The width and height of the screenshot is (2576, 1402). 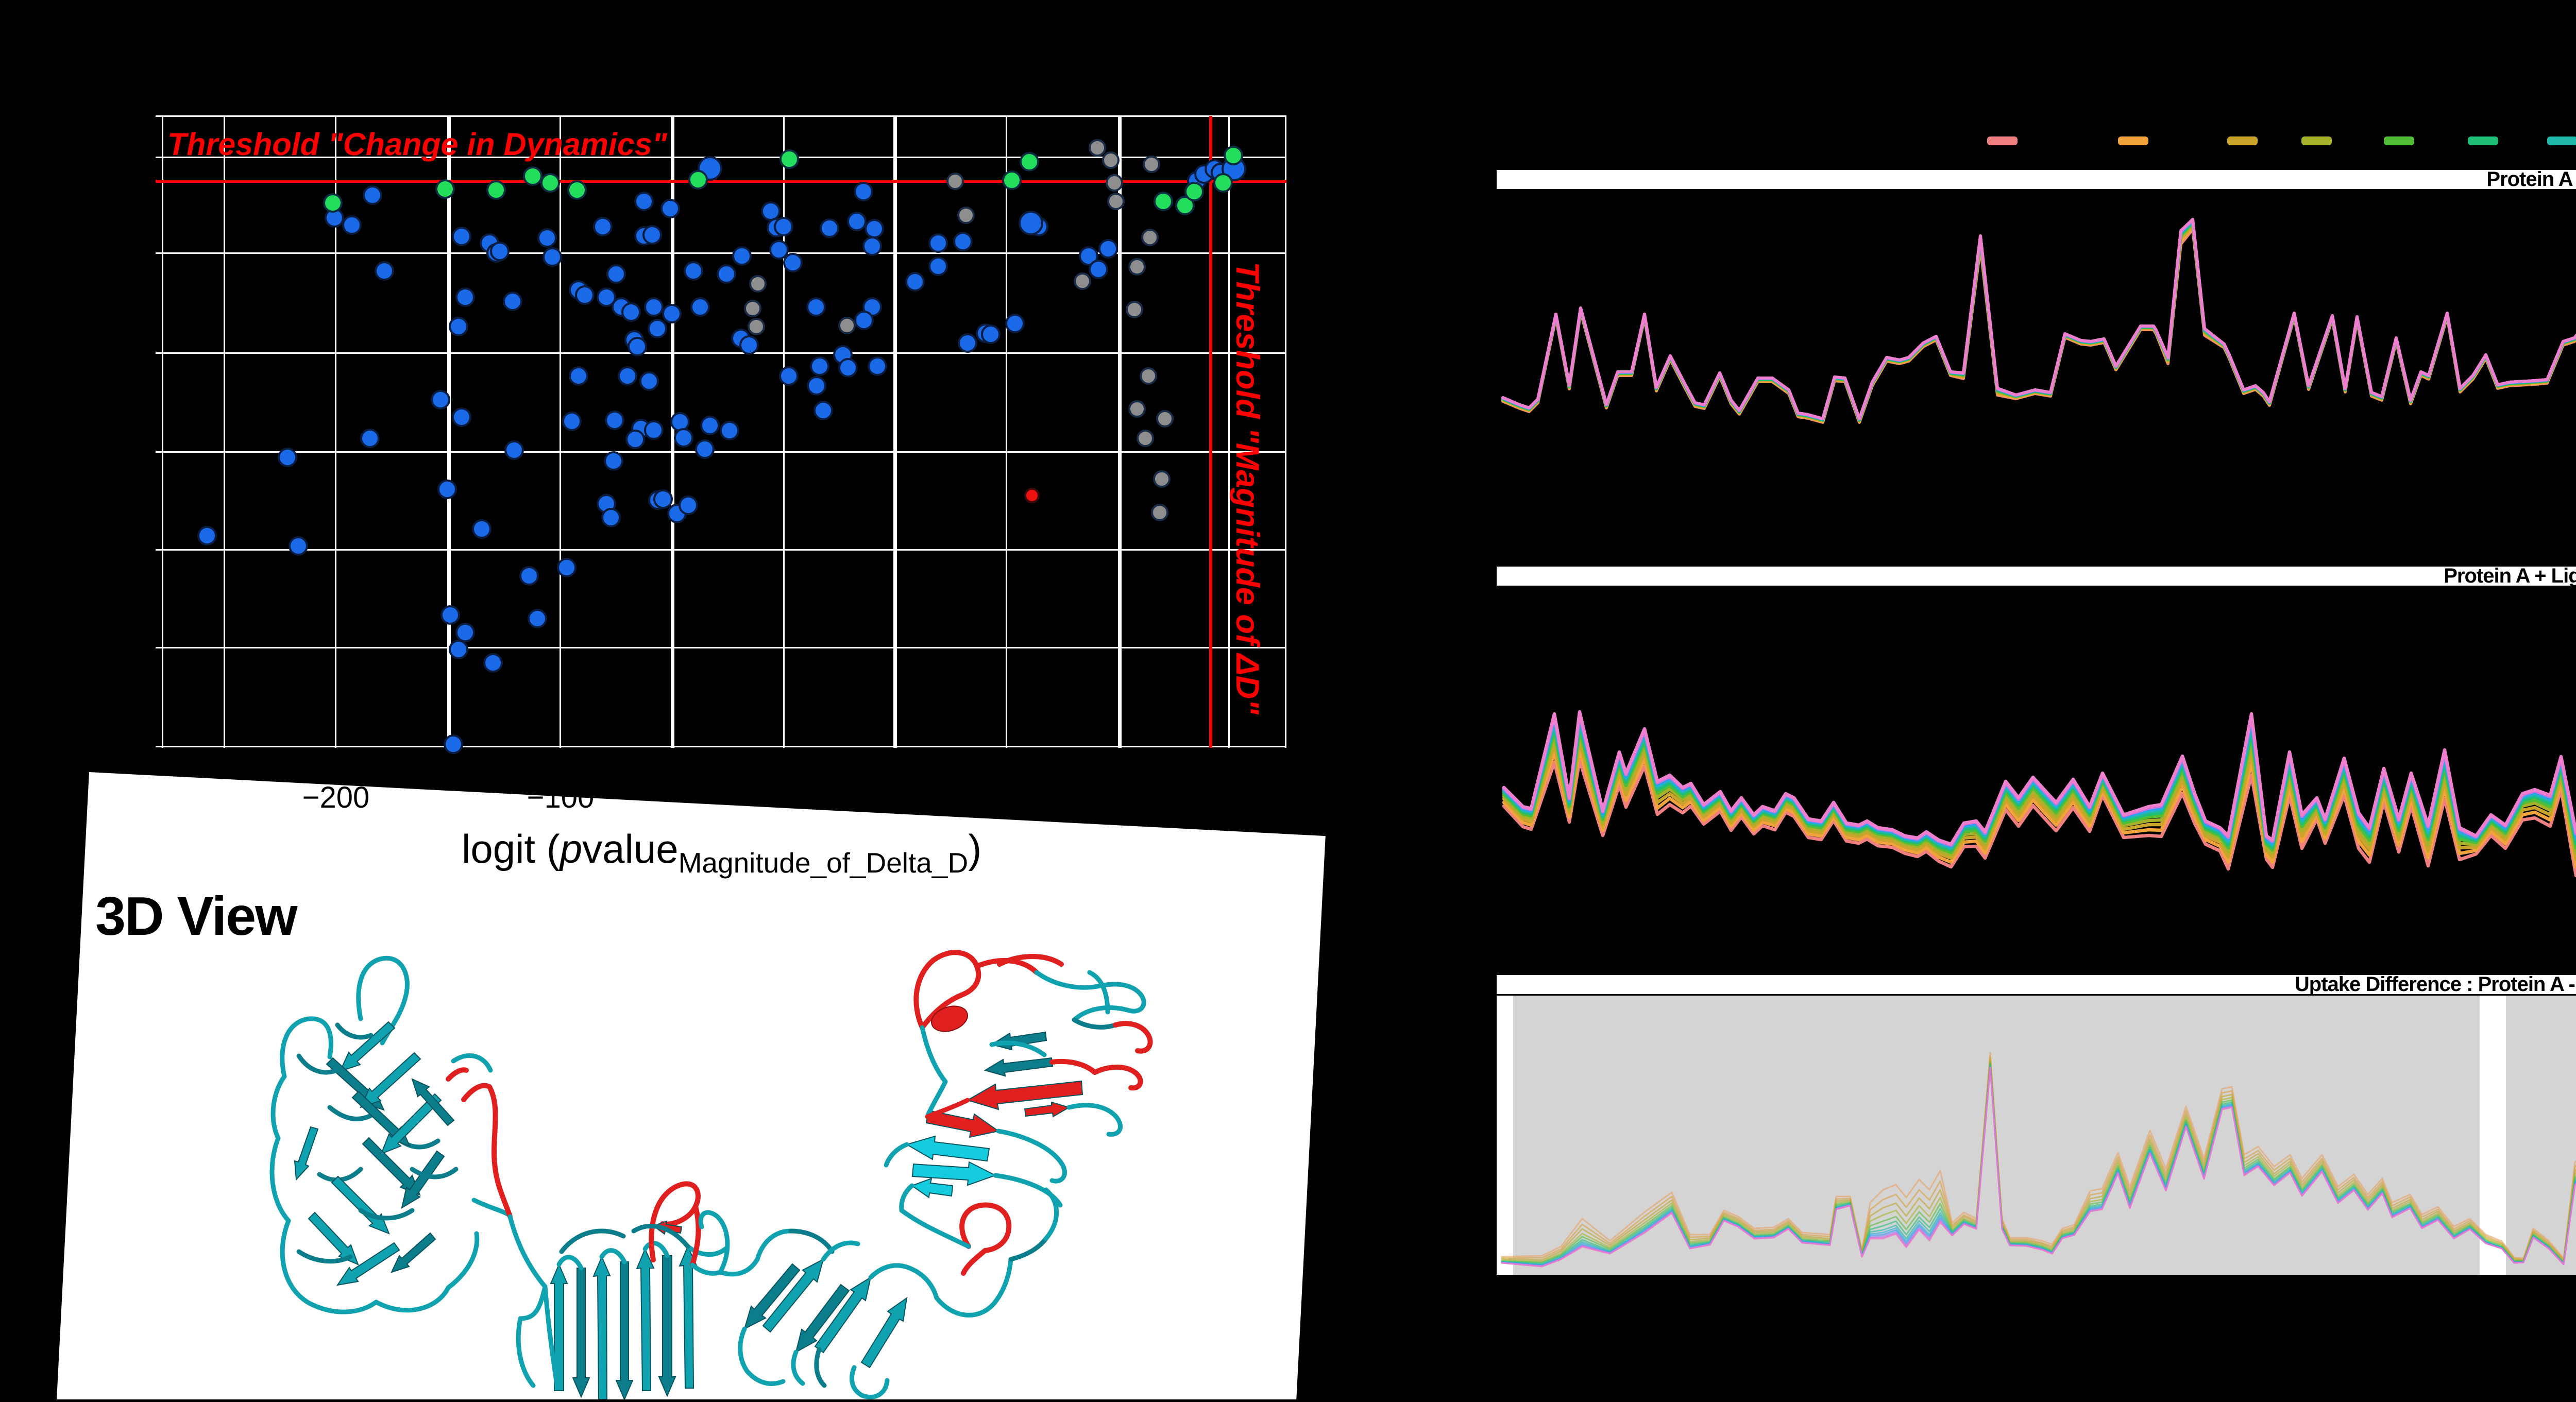 I want to click on svg-text: −200, so click(x=336, y=797).